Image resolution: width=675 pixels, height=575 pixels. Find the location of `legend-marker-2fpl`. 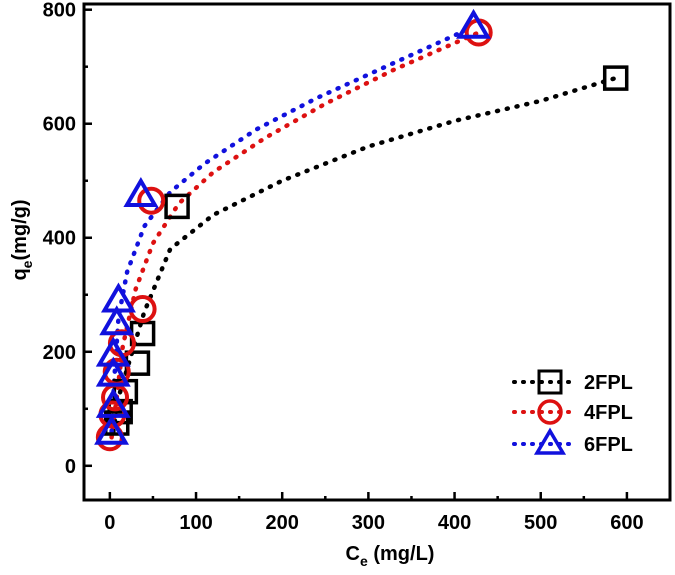

legend-marker-2fpl is located at coordinates (550, 382).